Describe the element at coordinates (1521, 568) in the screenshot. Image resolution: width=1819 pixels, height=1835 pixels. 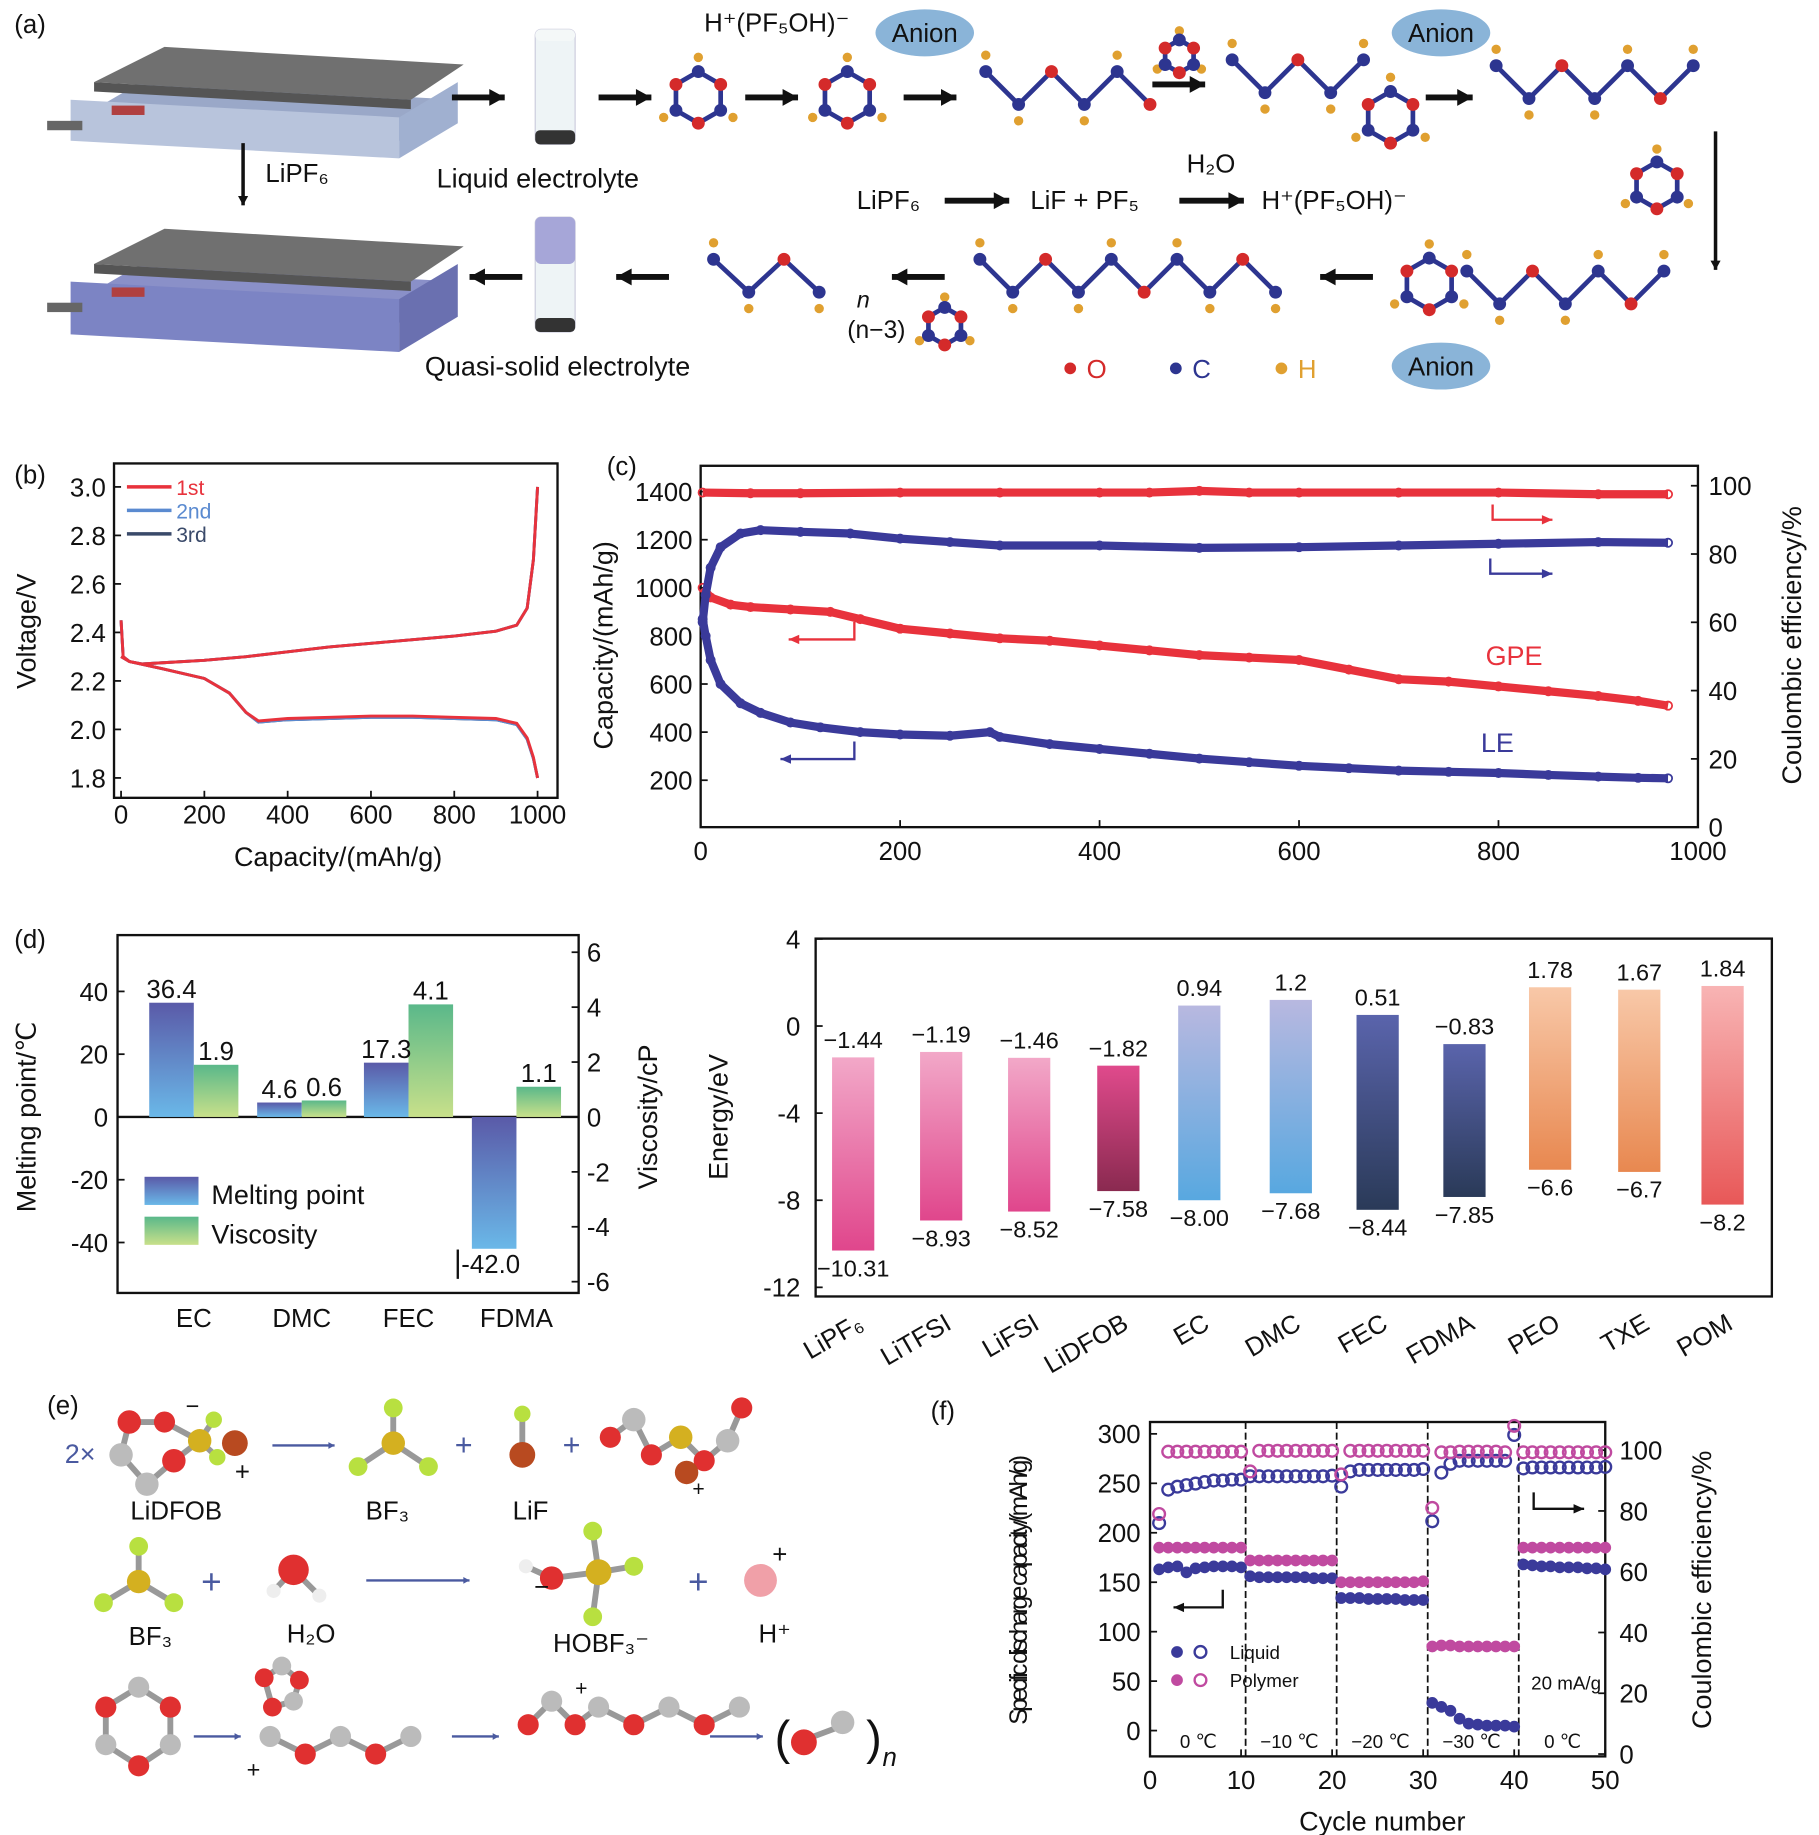
I see `arrow-to-right-axis` at that location.